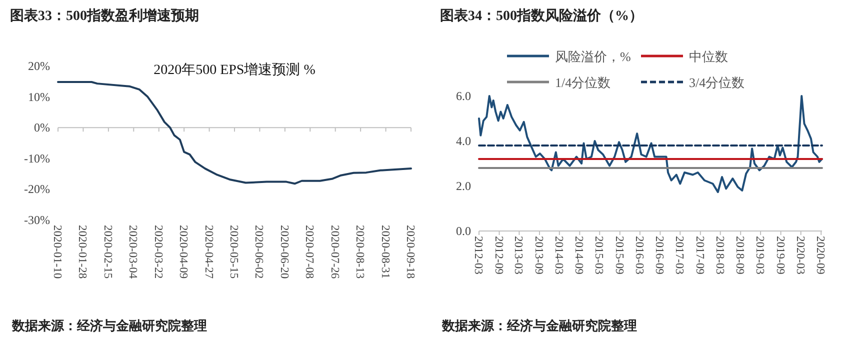 This screenshot has width=854, height=340. What do you see at coordinates (132, 252) in the screenshot?
I see `x-tick-label: 2020-03-04` at bounding box center [132, 252].